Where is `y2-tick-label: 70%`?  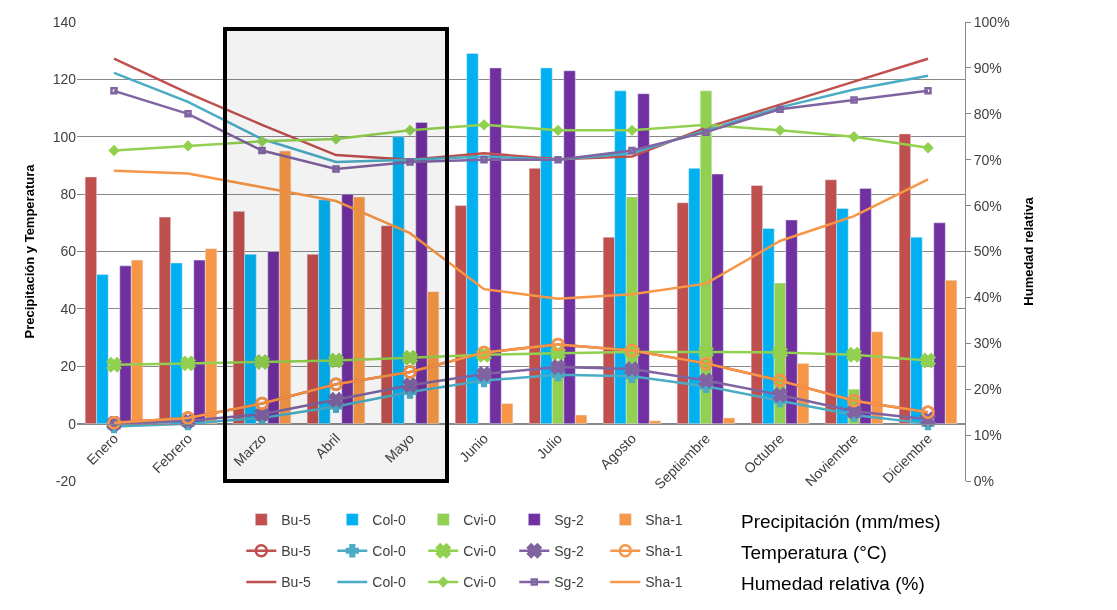
y2-tick-label: 70% is located at coordinates (987, 159).